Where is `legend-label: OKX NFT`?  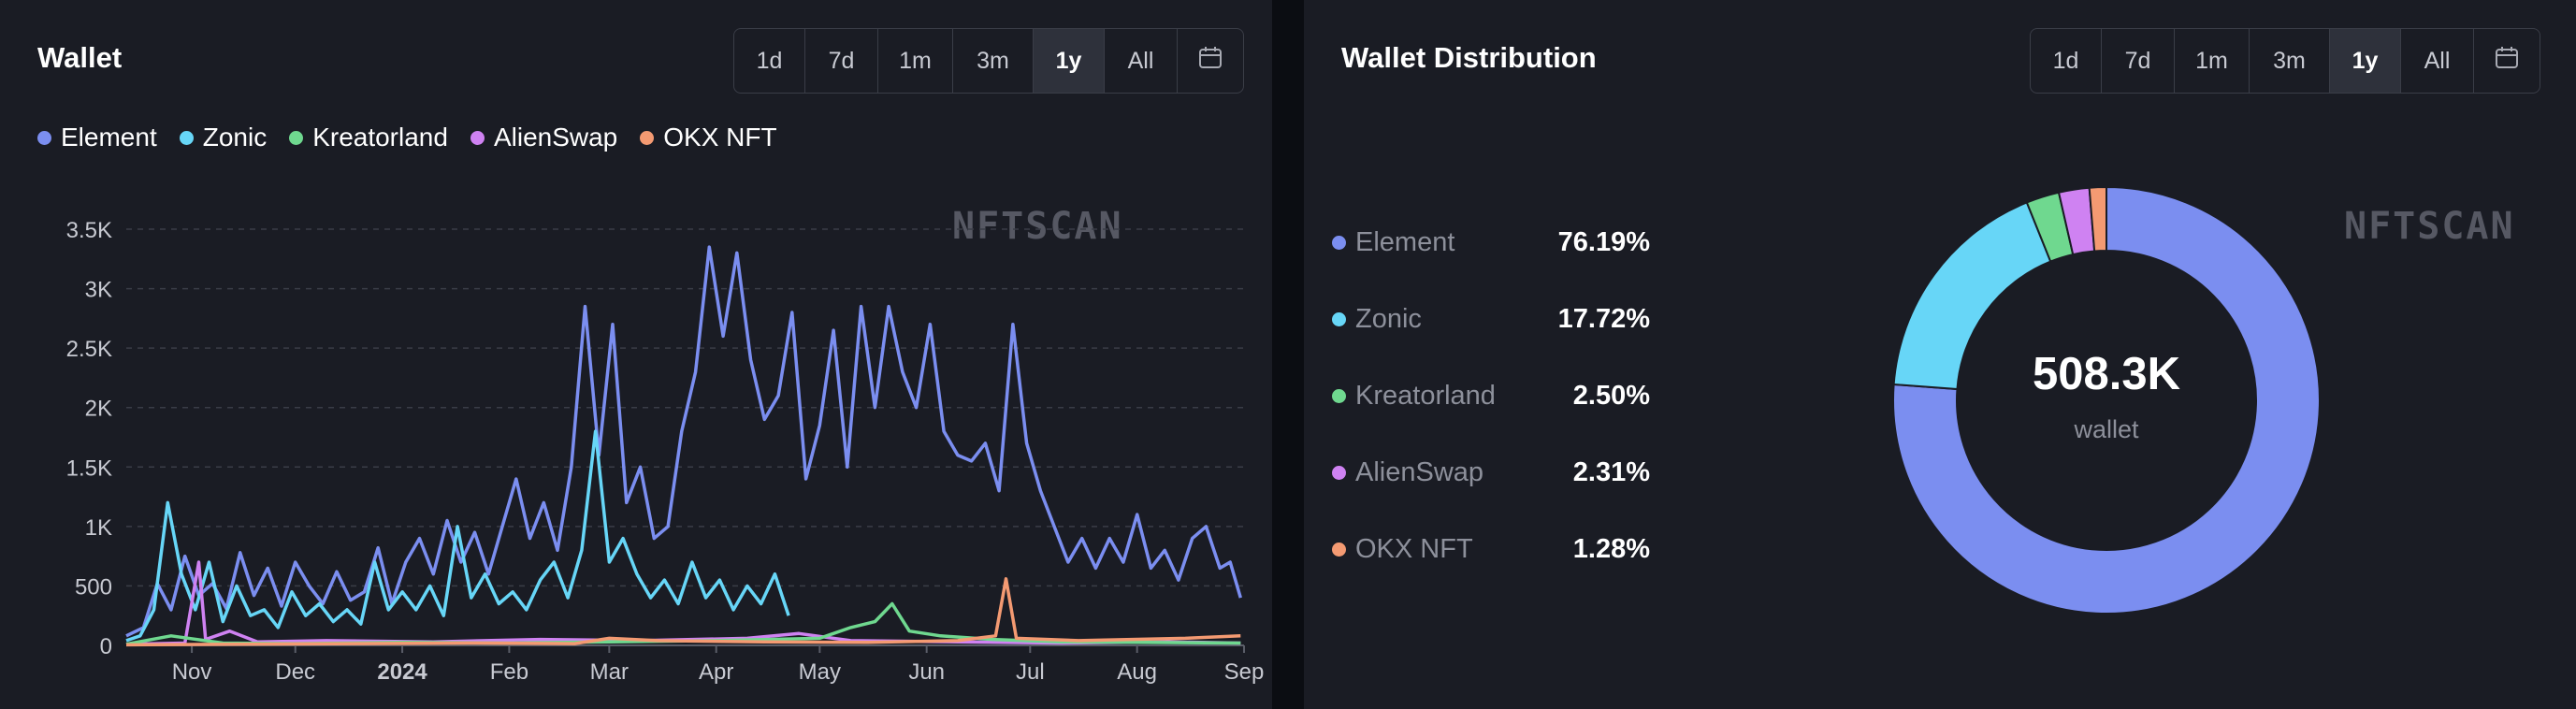 legend-label: OKX NFT is located at coordinates (720, 137).